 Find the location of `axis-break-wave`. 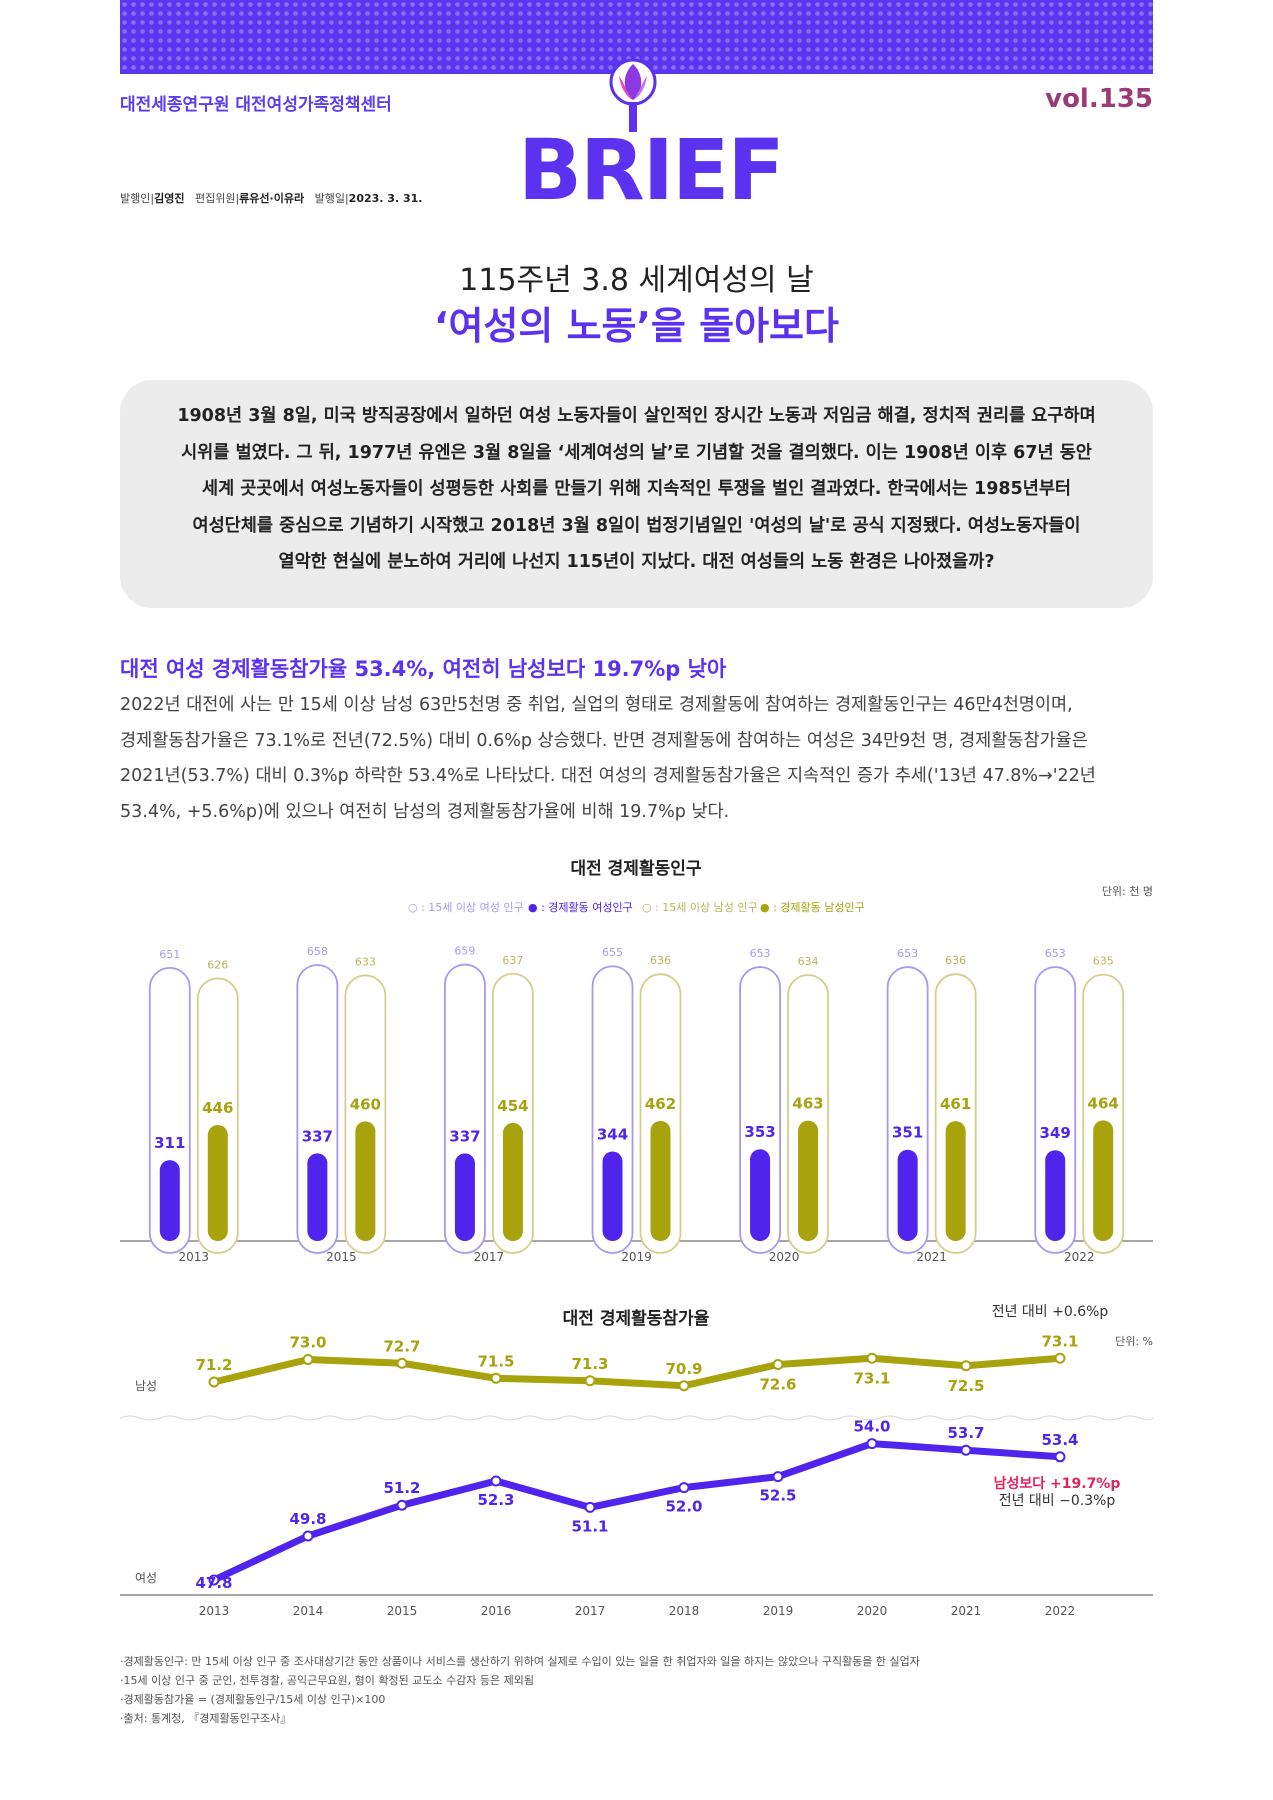

axis-break-wave is located at coordinates (636, 1418).